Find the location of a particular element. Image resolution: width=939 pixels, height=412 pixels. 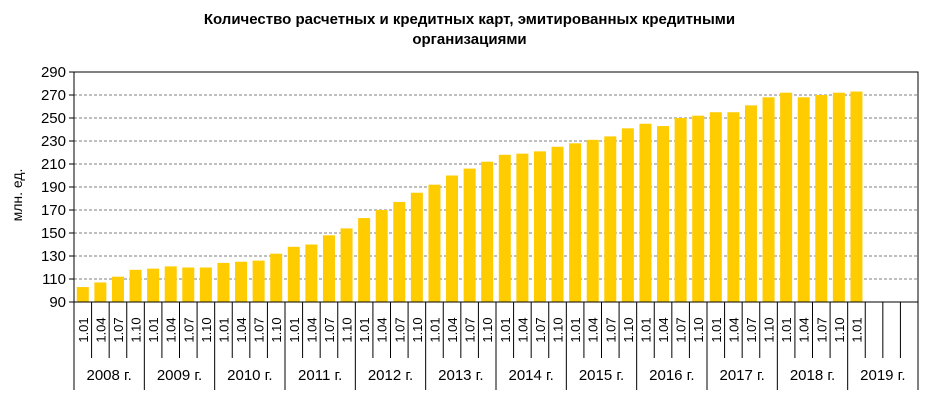

year-label: 2018 г. is located at coordinates (812, 375).